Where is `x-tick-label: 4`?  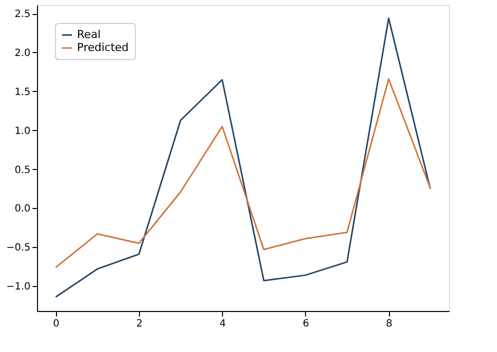 x-tick-label: 4 is located at coordinates (223, 324).